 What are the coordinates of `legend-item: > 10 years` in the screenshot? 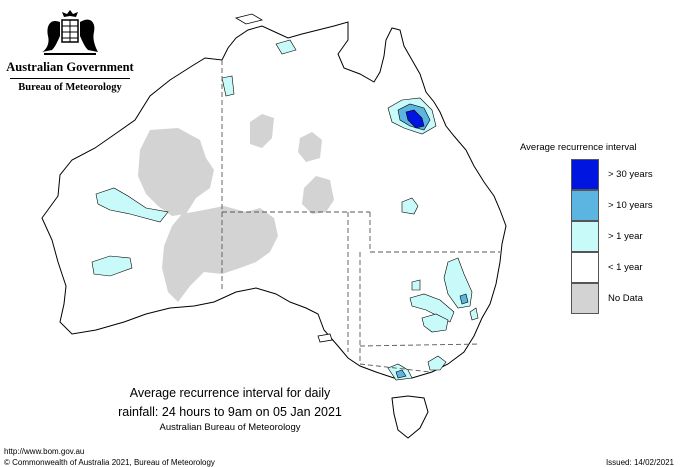 It's located at (595, 205).